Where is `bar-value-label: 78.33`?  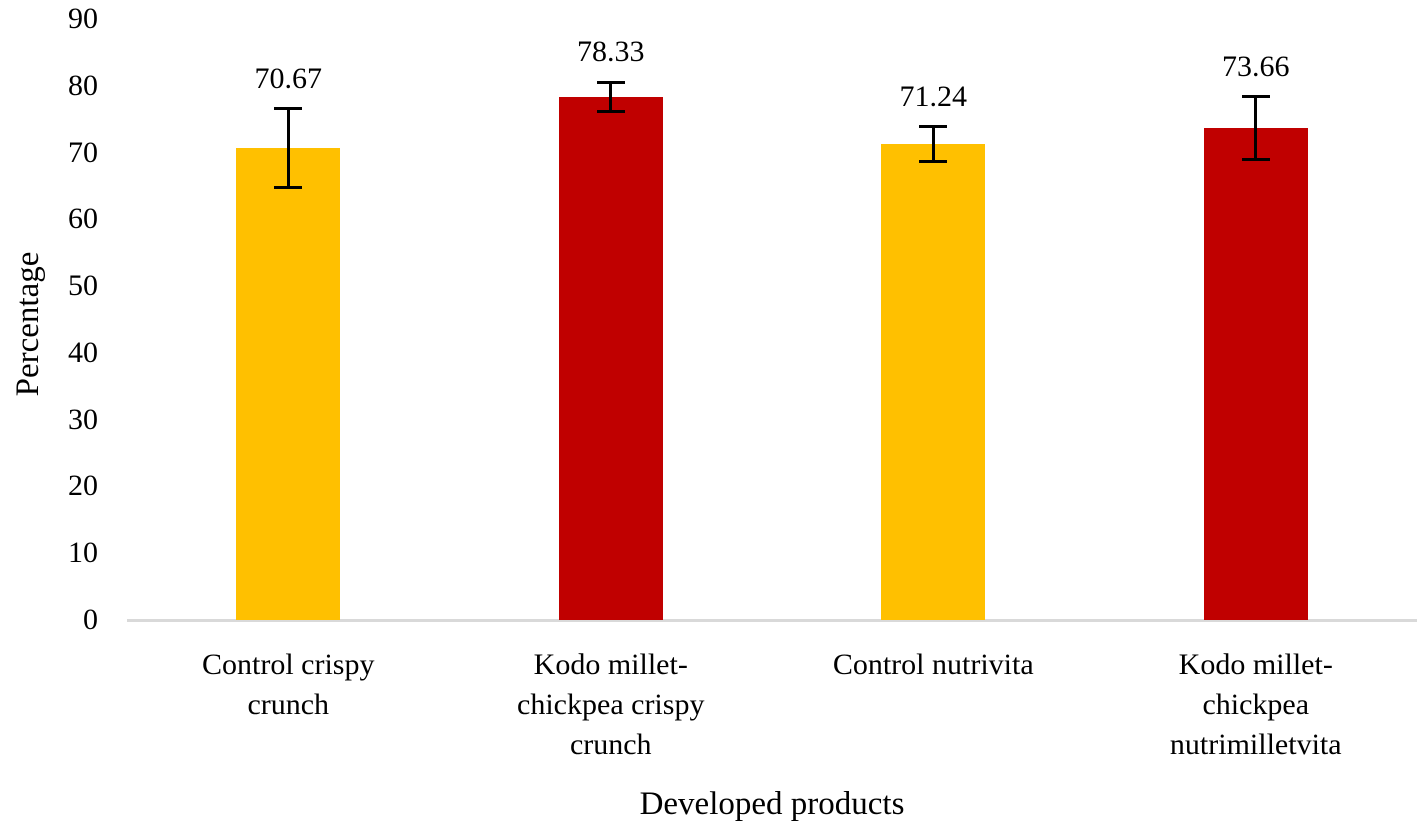
bar-value-label: 78.33 is located at coordinates (611, 52).